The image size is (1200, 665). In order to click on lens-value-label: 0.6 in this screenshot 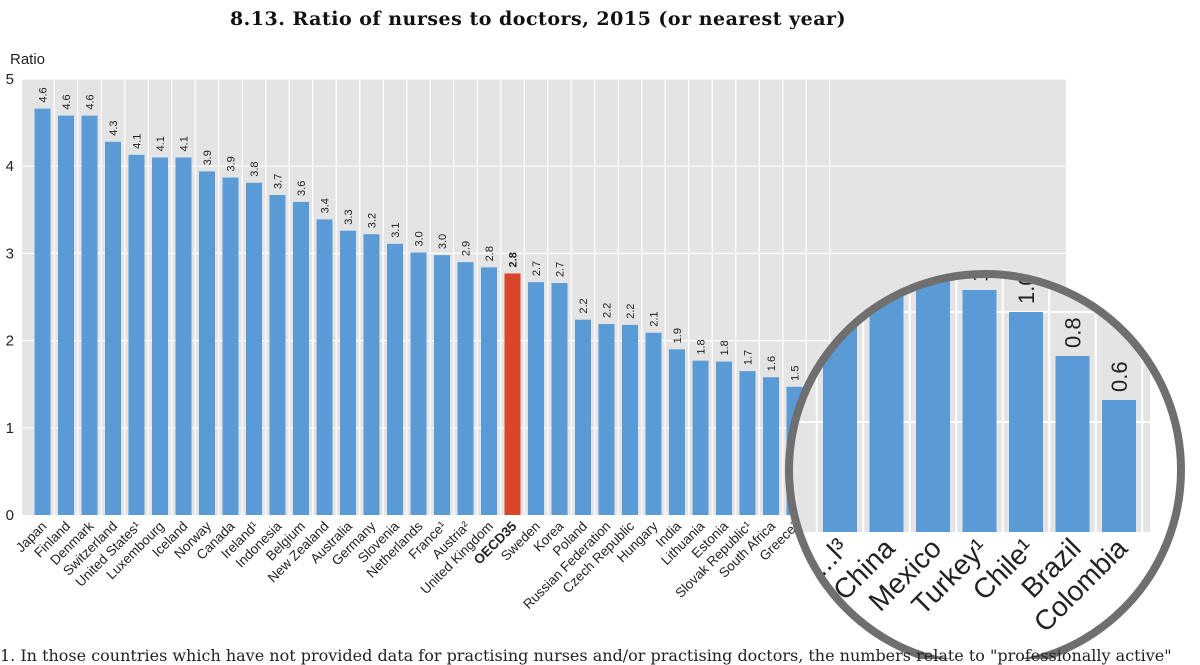, I will do `click(1119, 376)`.